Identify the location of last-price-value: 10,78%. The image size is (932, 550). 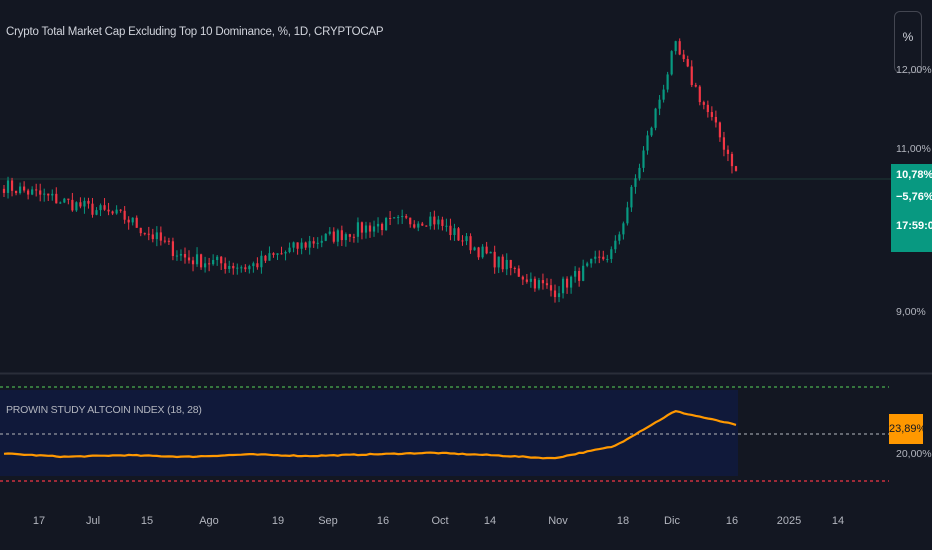
(911, 175).